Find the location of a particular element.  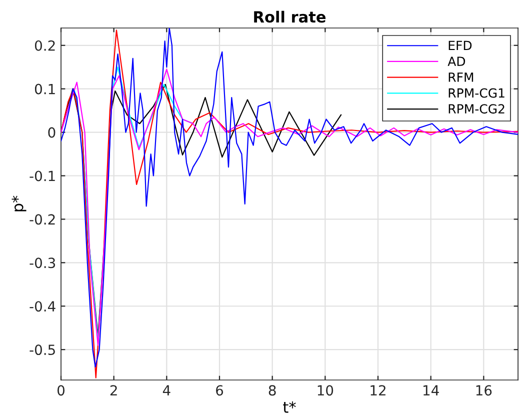

legend-label: RPM-CG2 is located at coordinates (476, 109).